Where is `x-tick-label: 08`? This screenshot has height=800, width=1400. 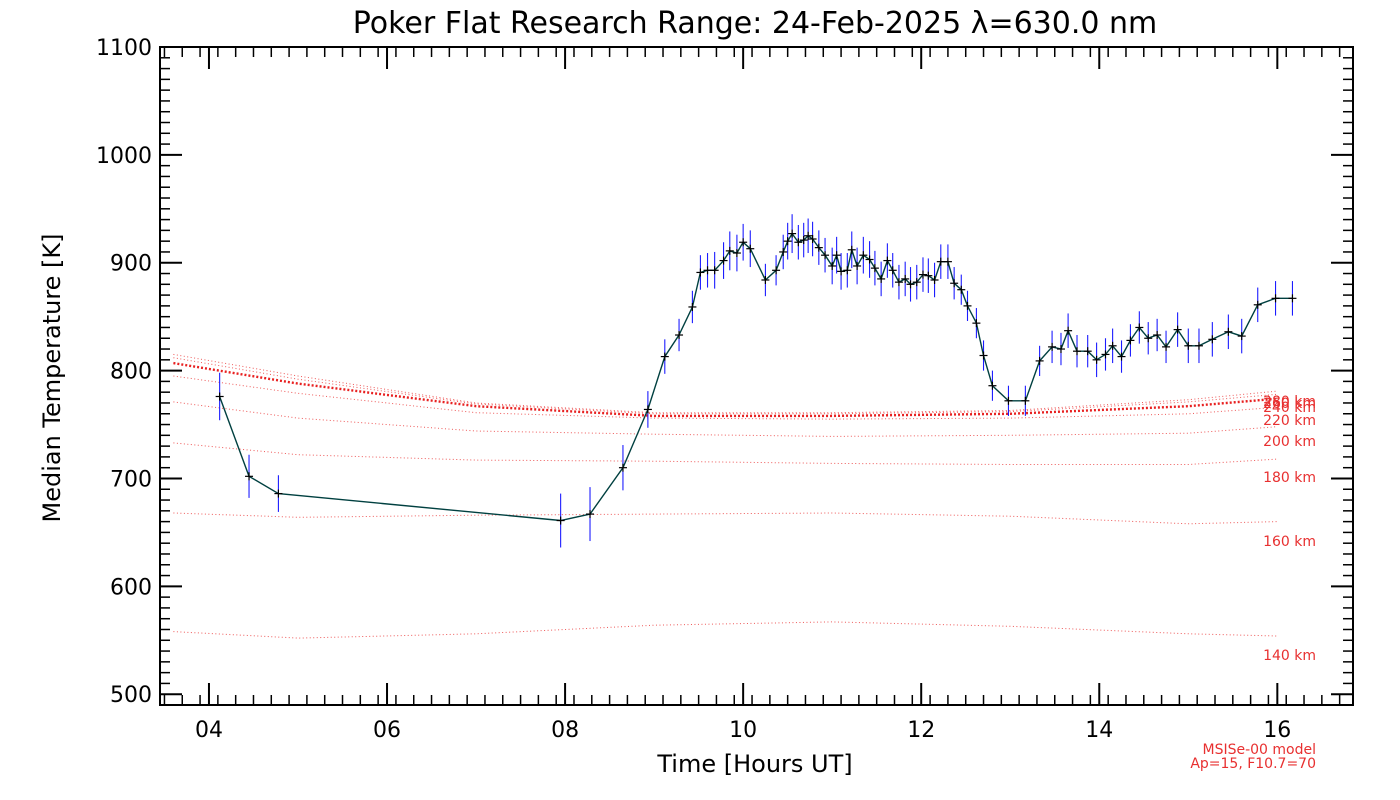
x-tick-label: 08 is located at coordinates (565, 730).